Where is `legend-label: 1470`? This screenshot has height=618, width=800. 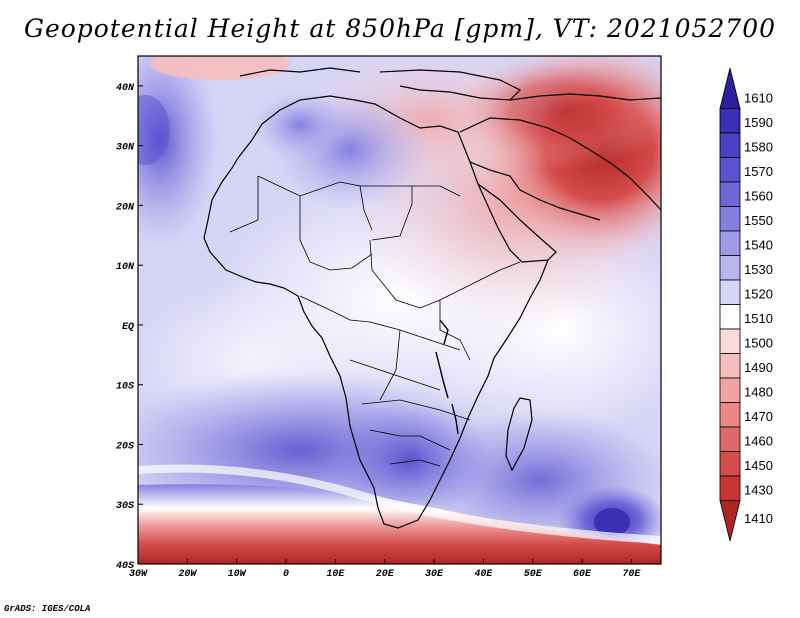
legend-label: 1470 is located at coordinates (758, 416).